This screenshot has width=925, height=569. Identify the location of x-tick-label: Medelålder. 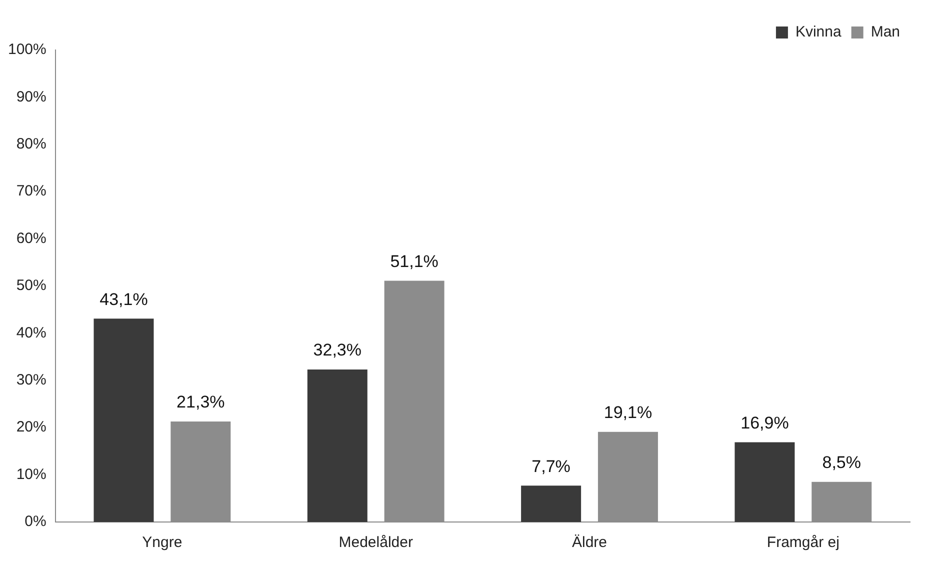
(375, 543).